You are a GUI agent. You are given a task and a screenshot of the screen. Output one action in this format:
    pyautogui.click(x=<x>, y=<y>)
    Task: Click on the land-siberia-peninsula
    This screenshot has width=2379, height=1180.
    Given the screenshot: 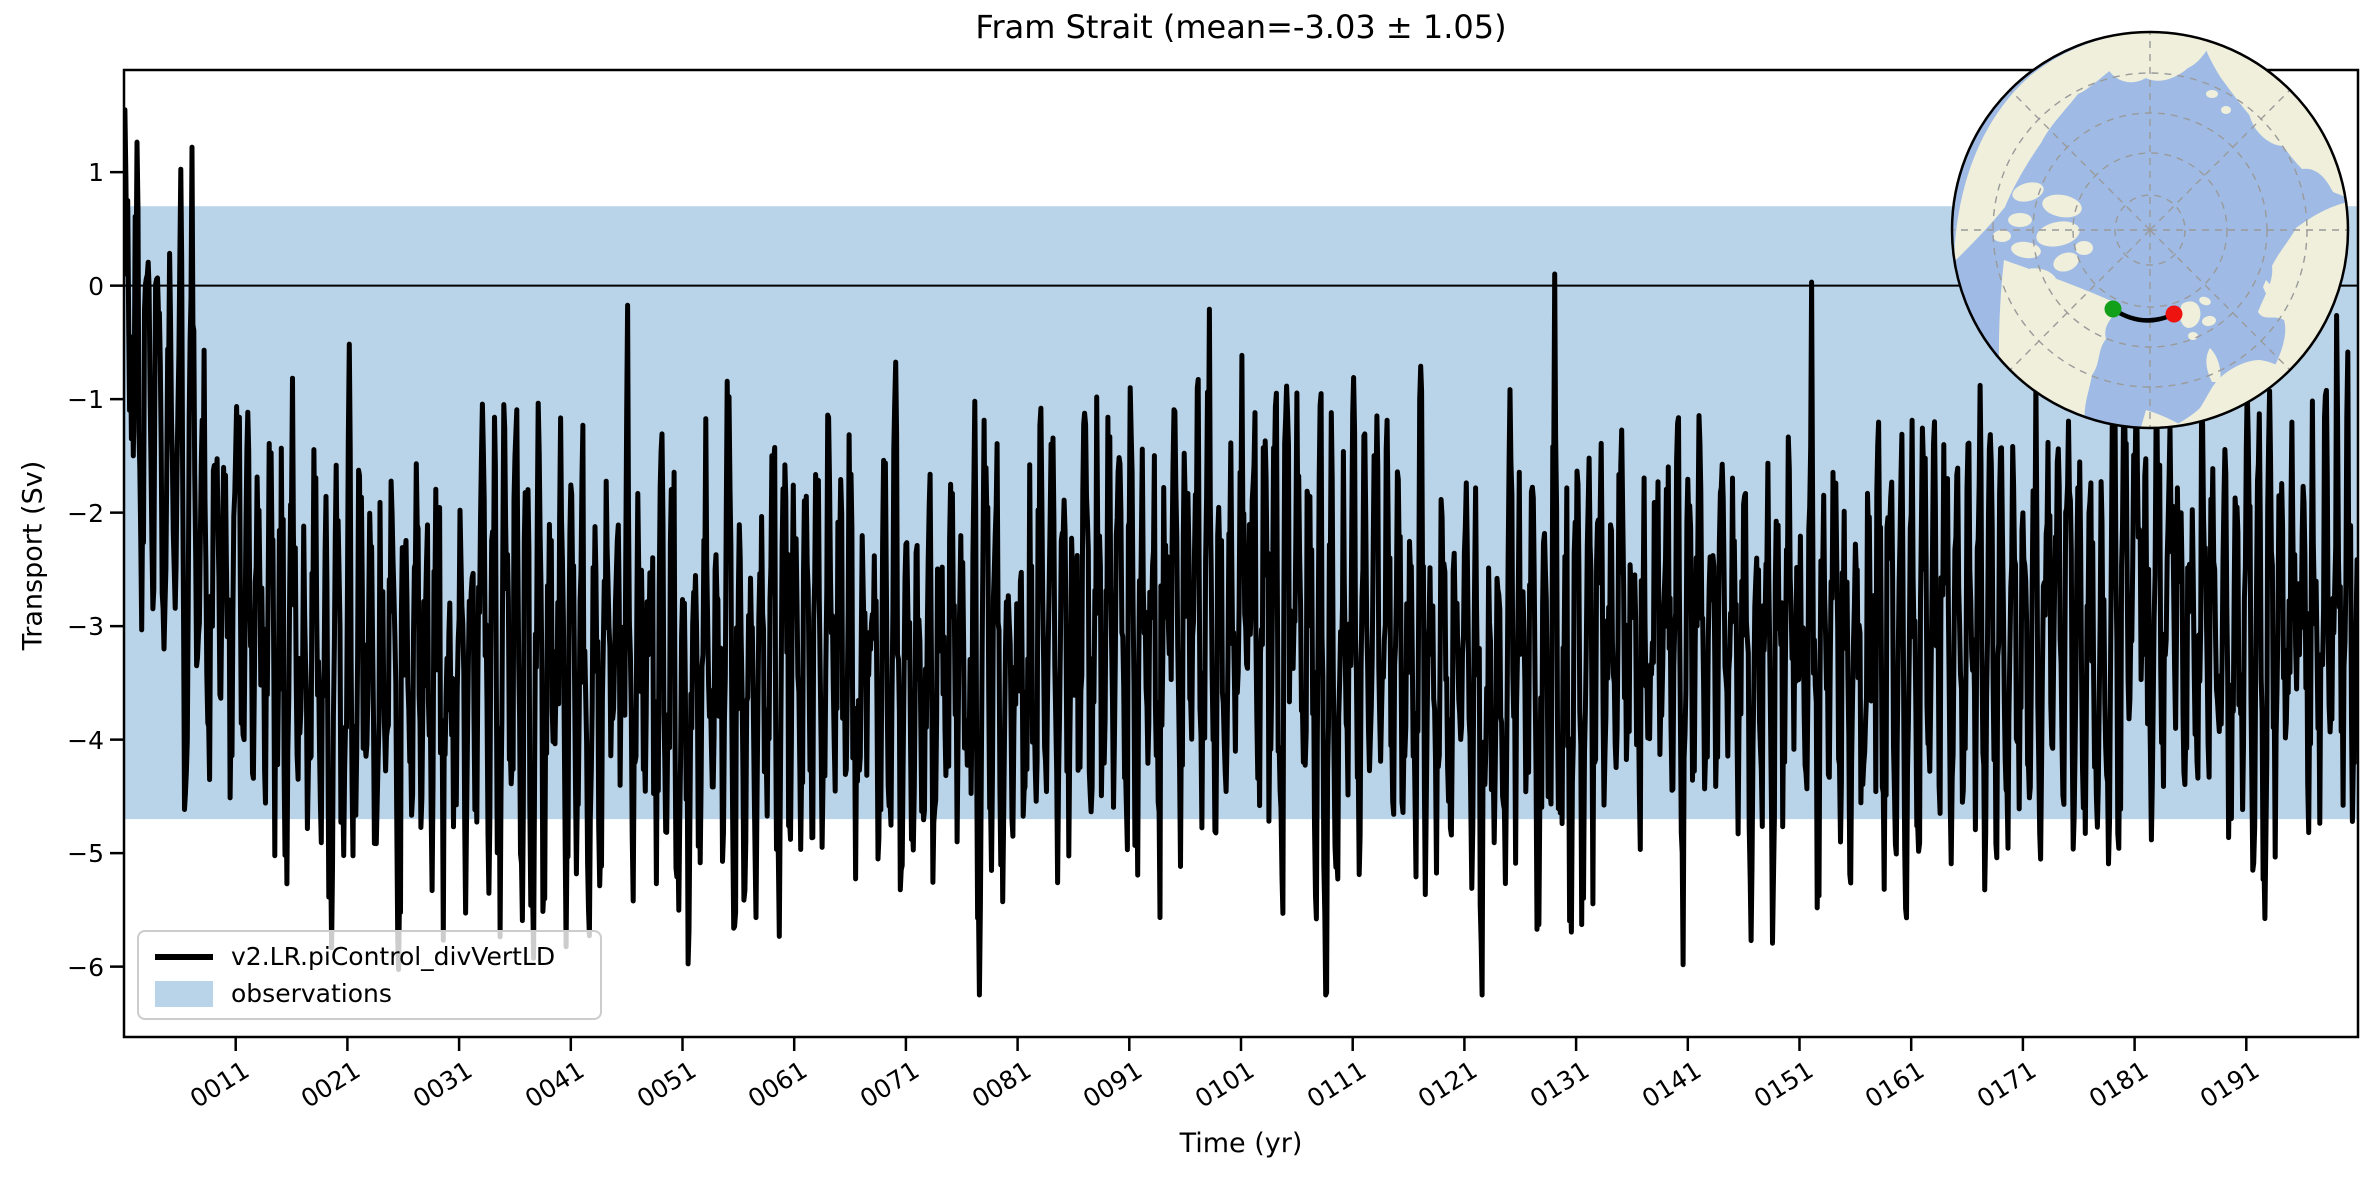 What is the action you would take?
    pyautogui.click(x=2270, y=119)
    